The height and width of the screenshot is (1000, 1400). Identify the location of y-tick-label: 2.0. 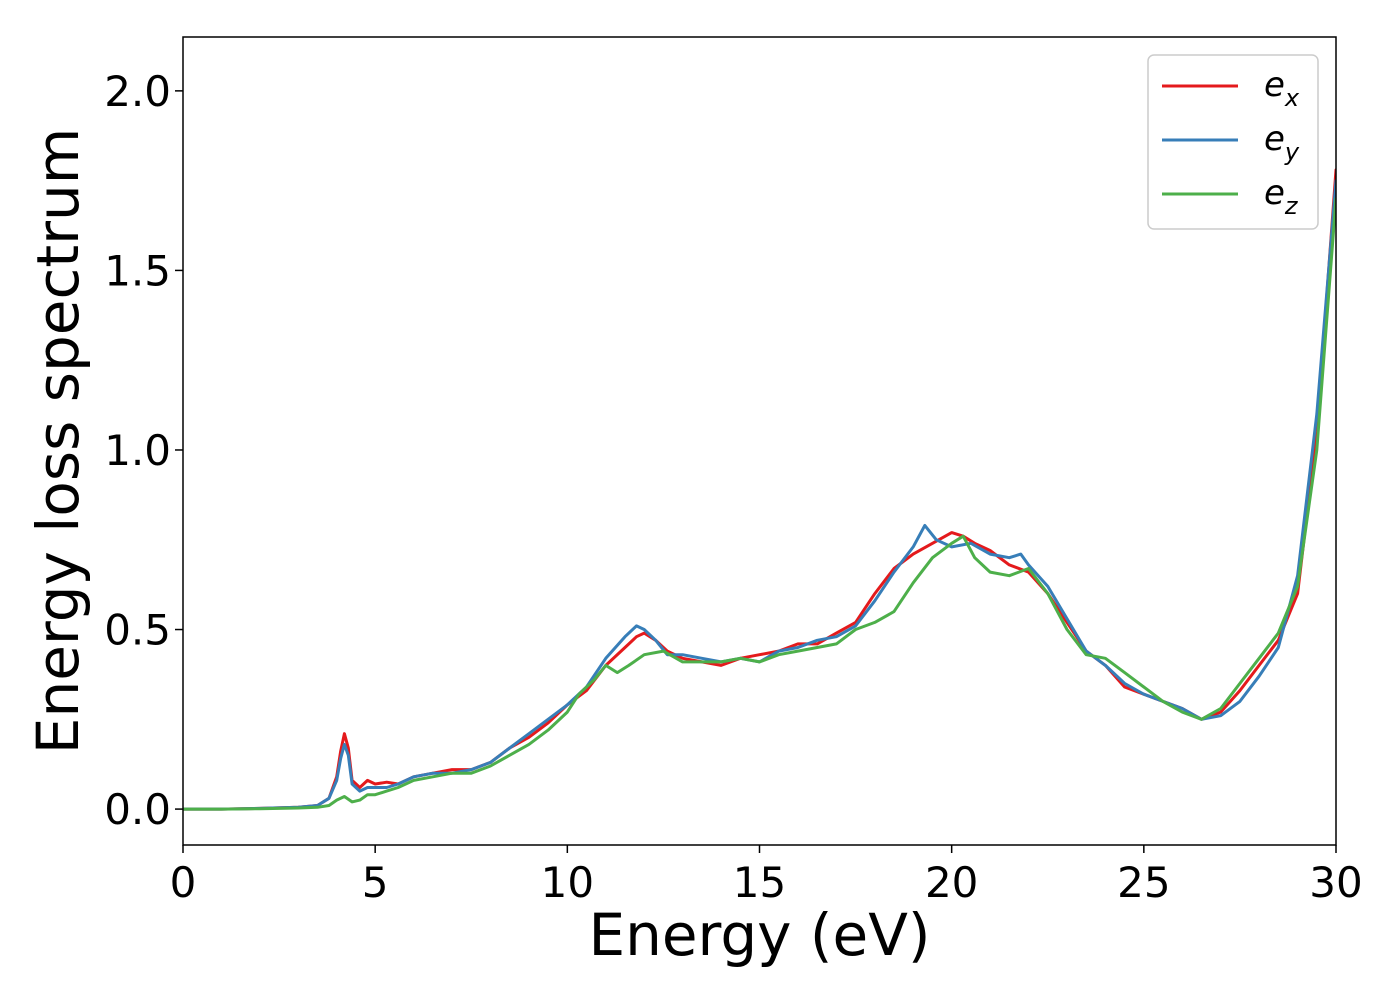
(137, 91).